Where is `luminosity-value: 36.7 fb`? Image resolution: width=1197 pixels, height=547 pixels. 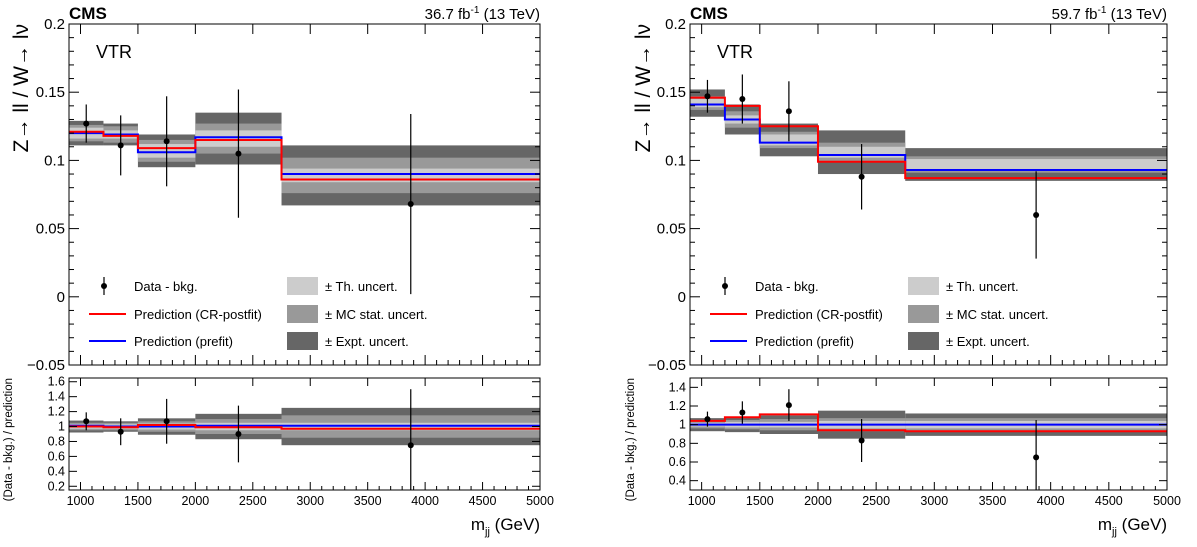 luminosity-value: 36.7 fb is located at coordinates (448, 14).